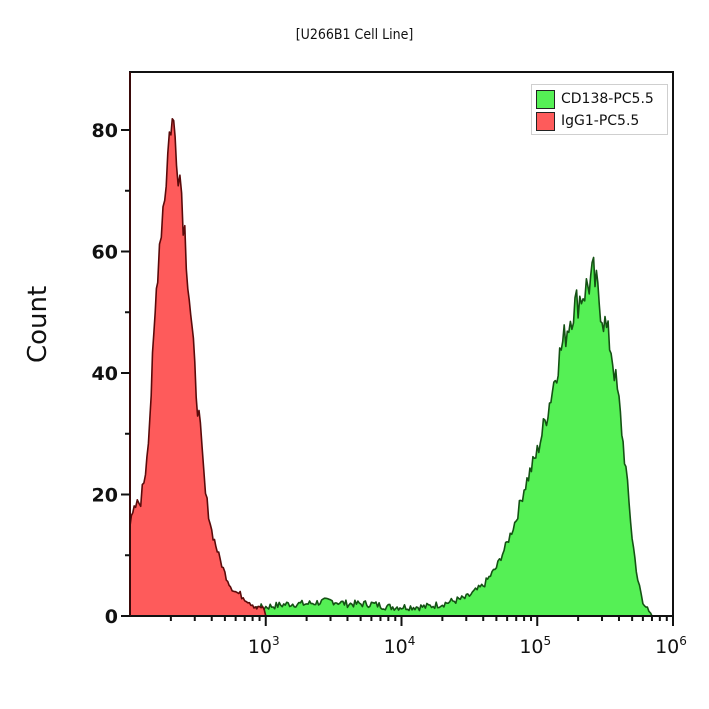 Image resolution: width=709 pixels, height=709 pixels. What do you see at coordinates (105, 496) in the screenshot?
I see `y-tick-label: 20` at bounding box center [105, 496].